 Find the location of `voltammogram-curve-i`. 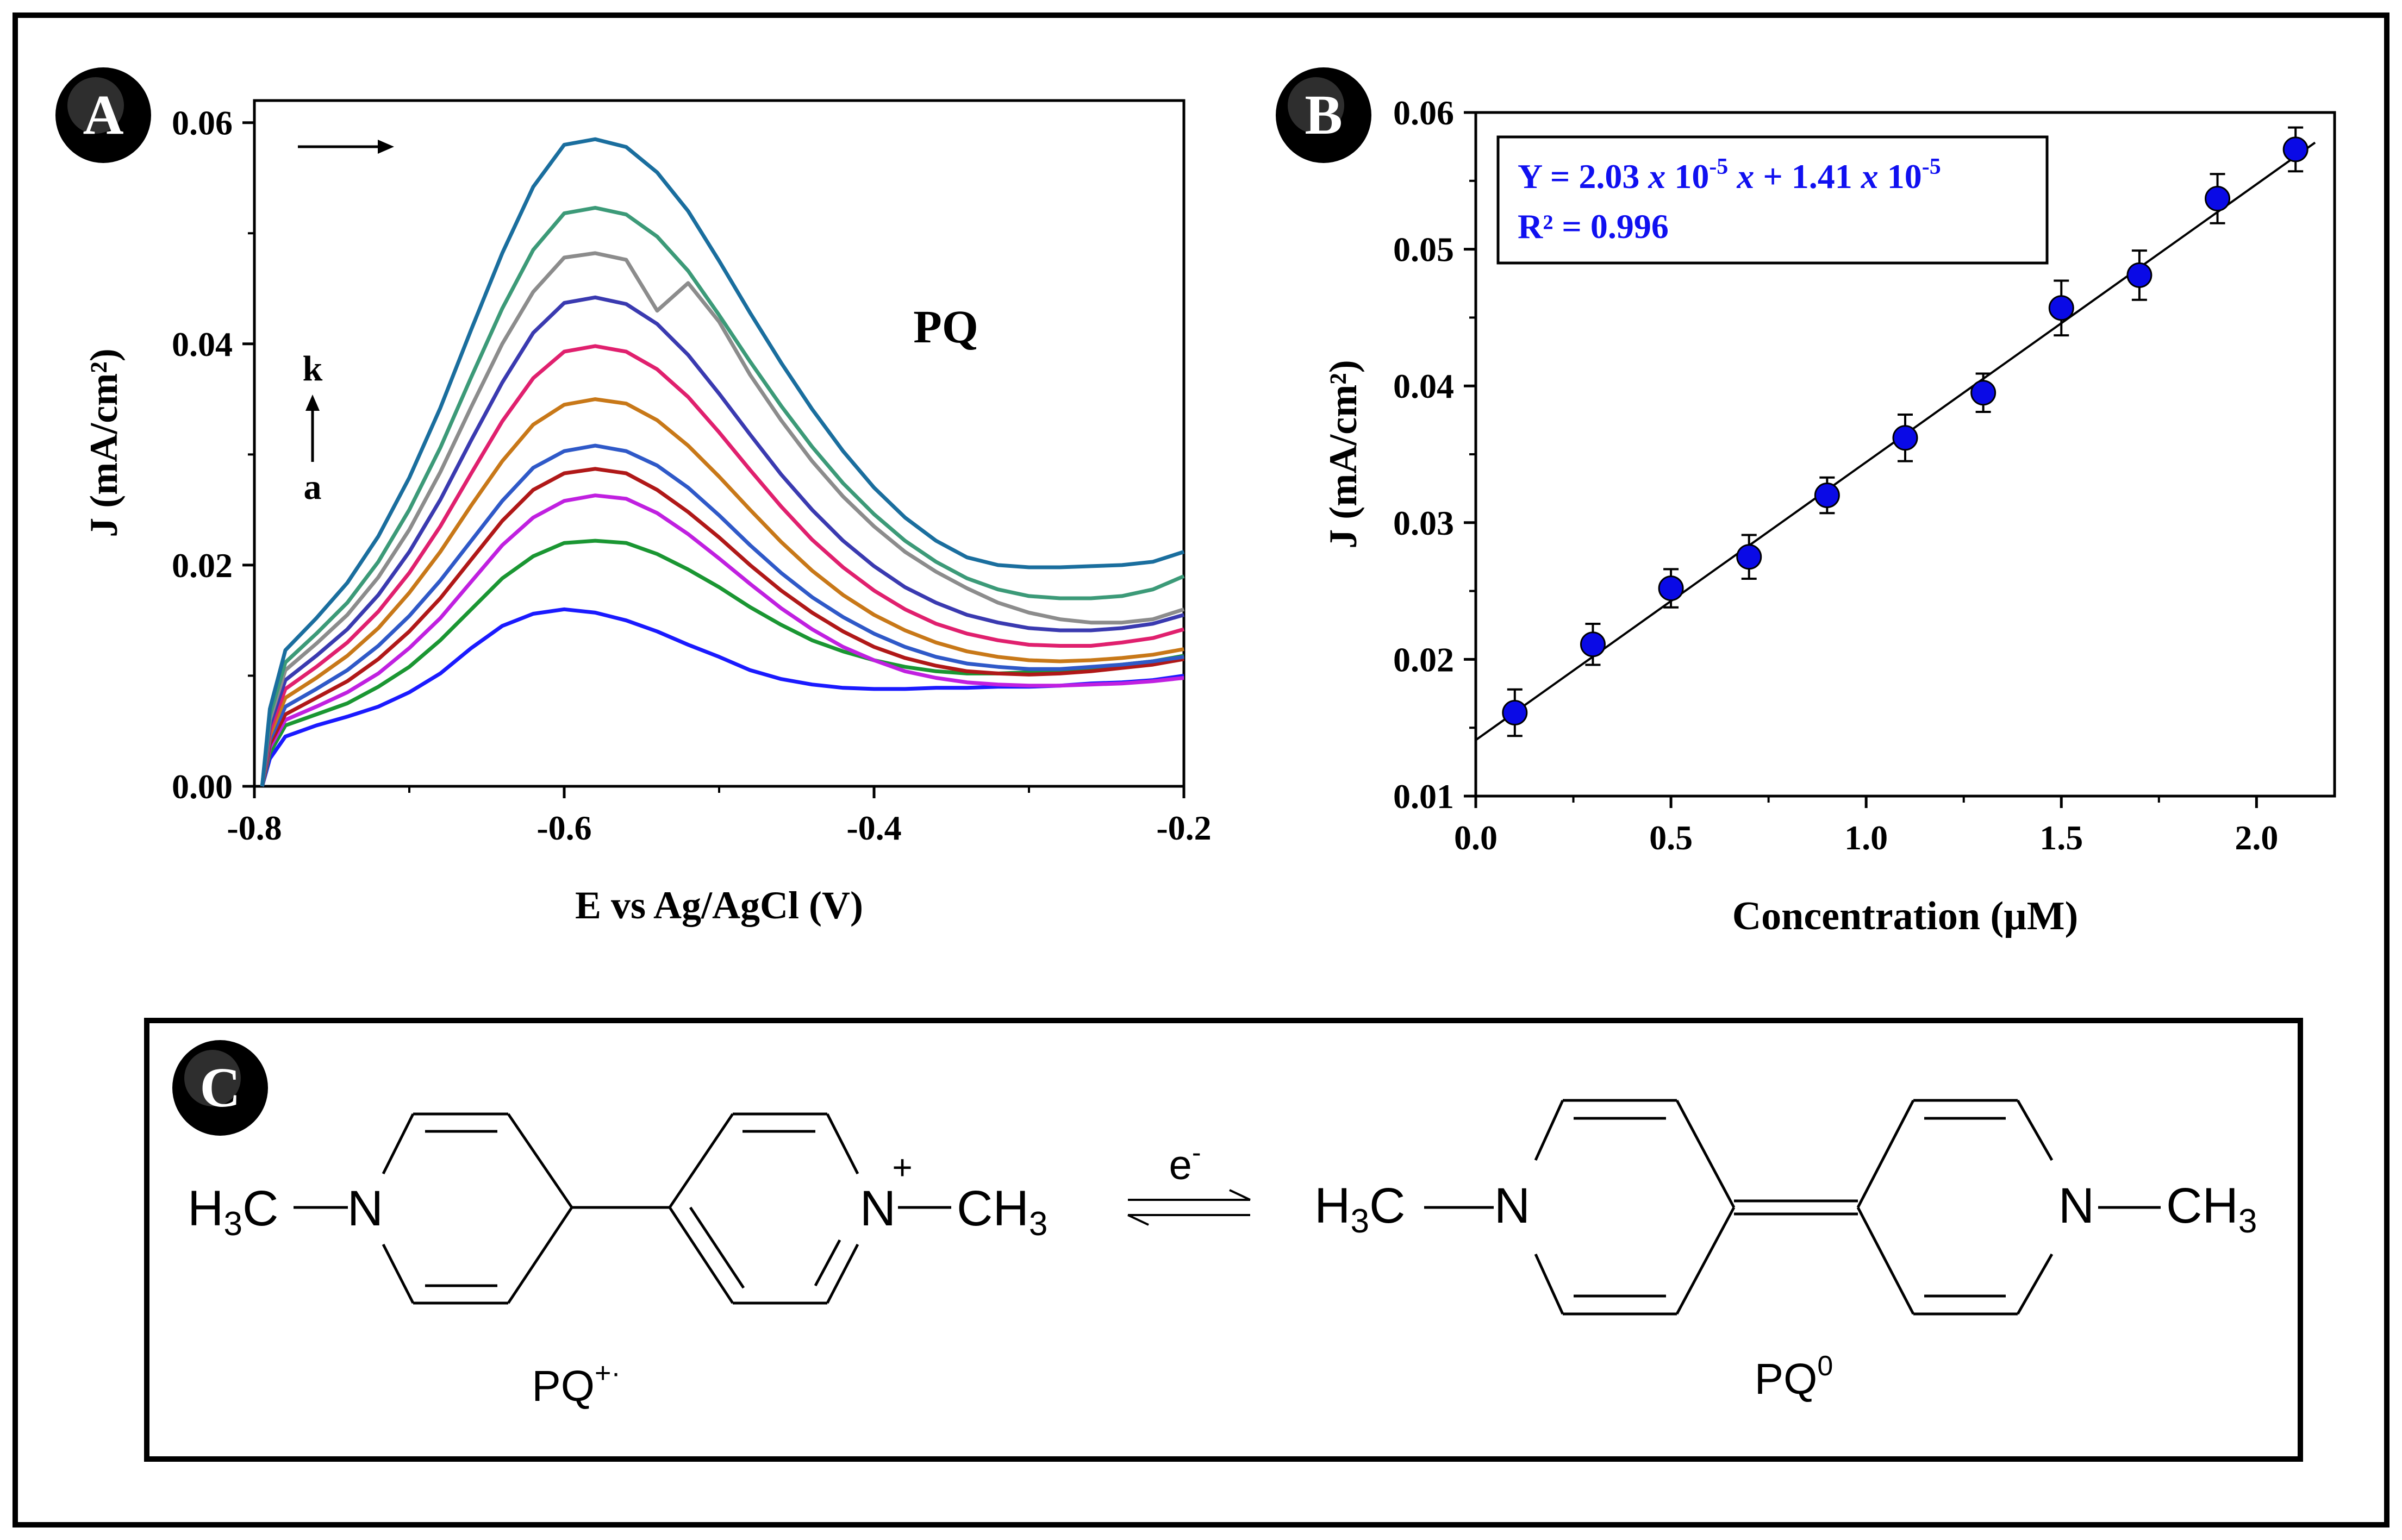

voltammogram-curve-i is located at coordinates (722, 519).